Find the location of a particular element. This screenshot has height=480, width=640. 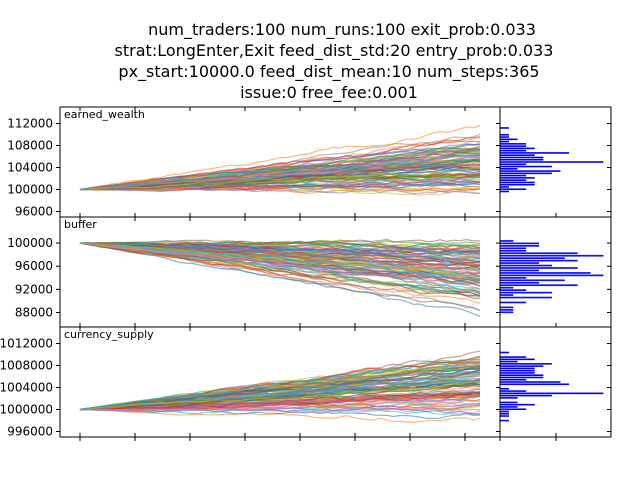

panel-label: currency_supply is located at coordinates (109, 334).